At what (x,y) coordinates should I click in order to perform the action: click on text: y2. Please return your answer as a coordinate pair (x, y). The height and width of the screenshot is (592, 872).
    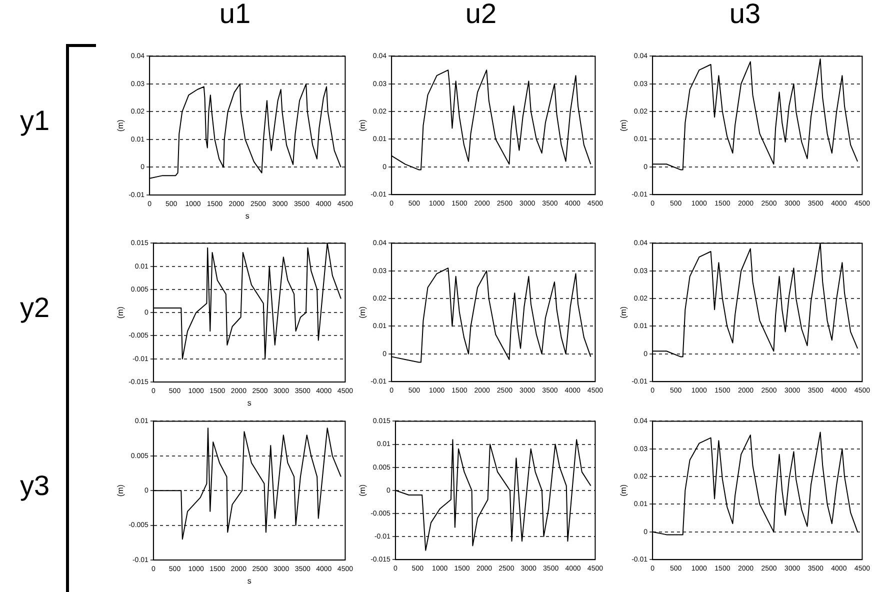
    Looking at the image, I should click on (35, 308).